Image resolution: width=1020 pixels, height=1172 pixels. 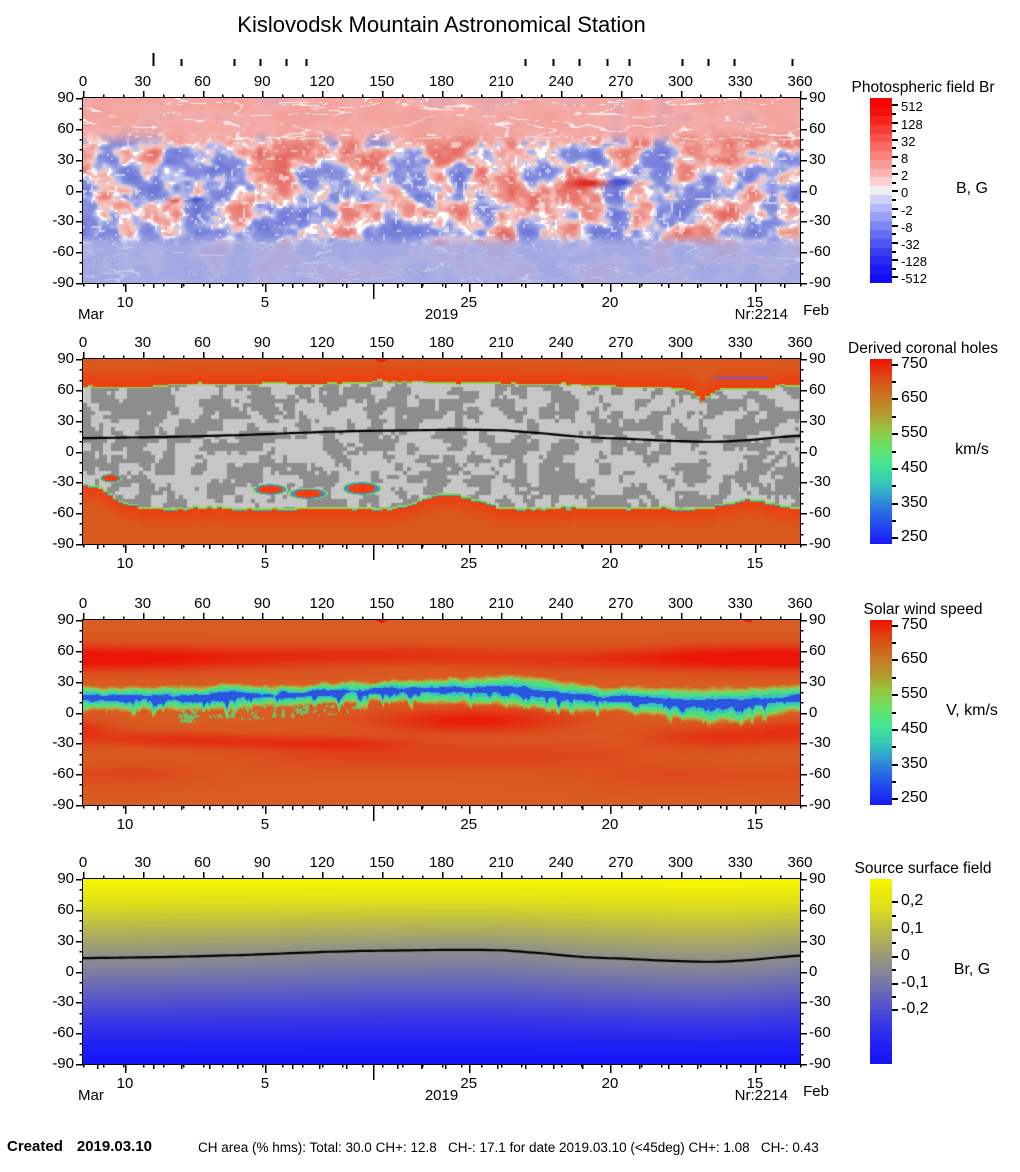 What do you see at coordinates (914, 763) in the screenshot?
I see `colorbar-tick-label: 350` at bounding box center [914, 763].